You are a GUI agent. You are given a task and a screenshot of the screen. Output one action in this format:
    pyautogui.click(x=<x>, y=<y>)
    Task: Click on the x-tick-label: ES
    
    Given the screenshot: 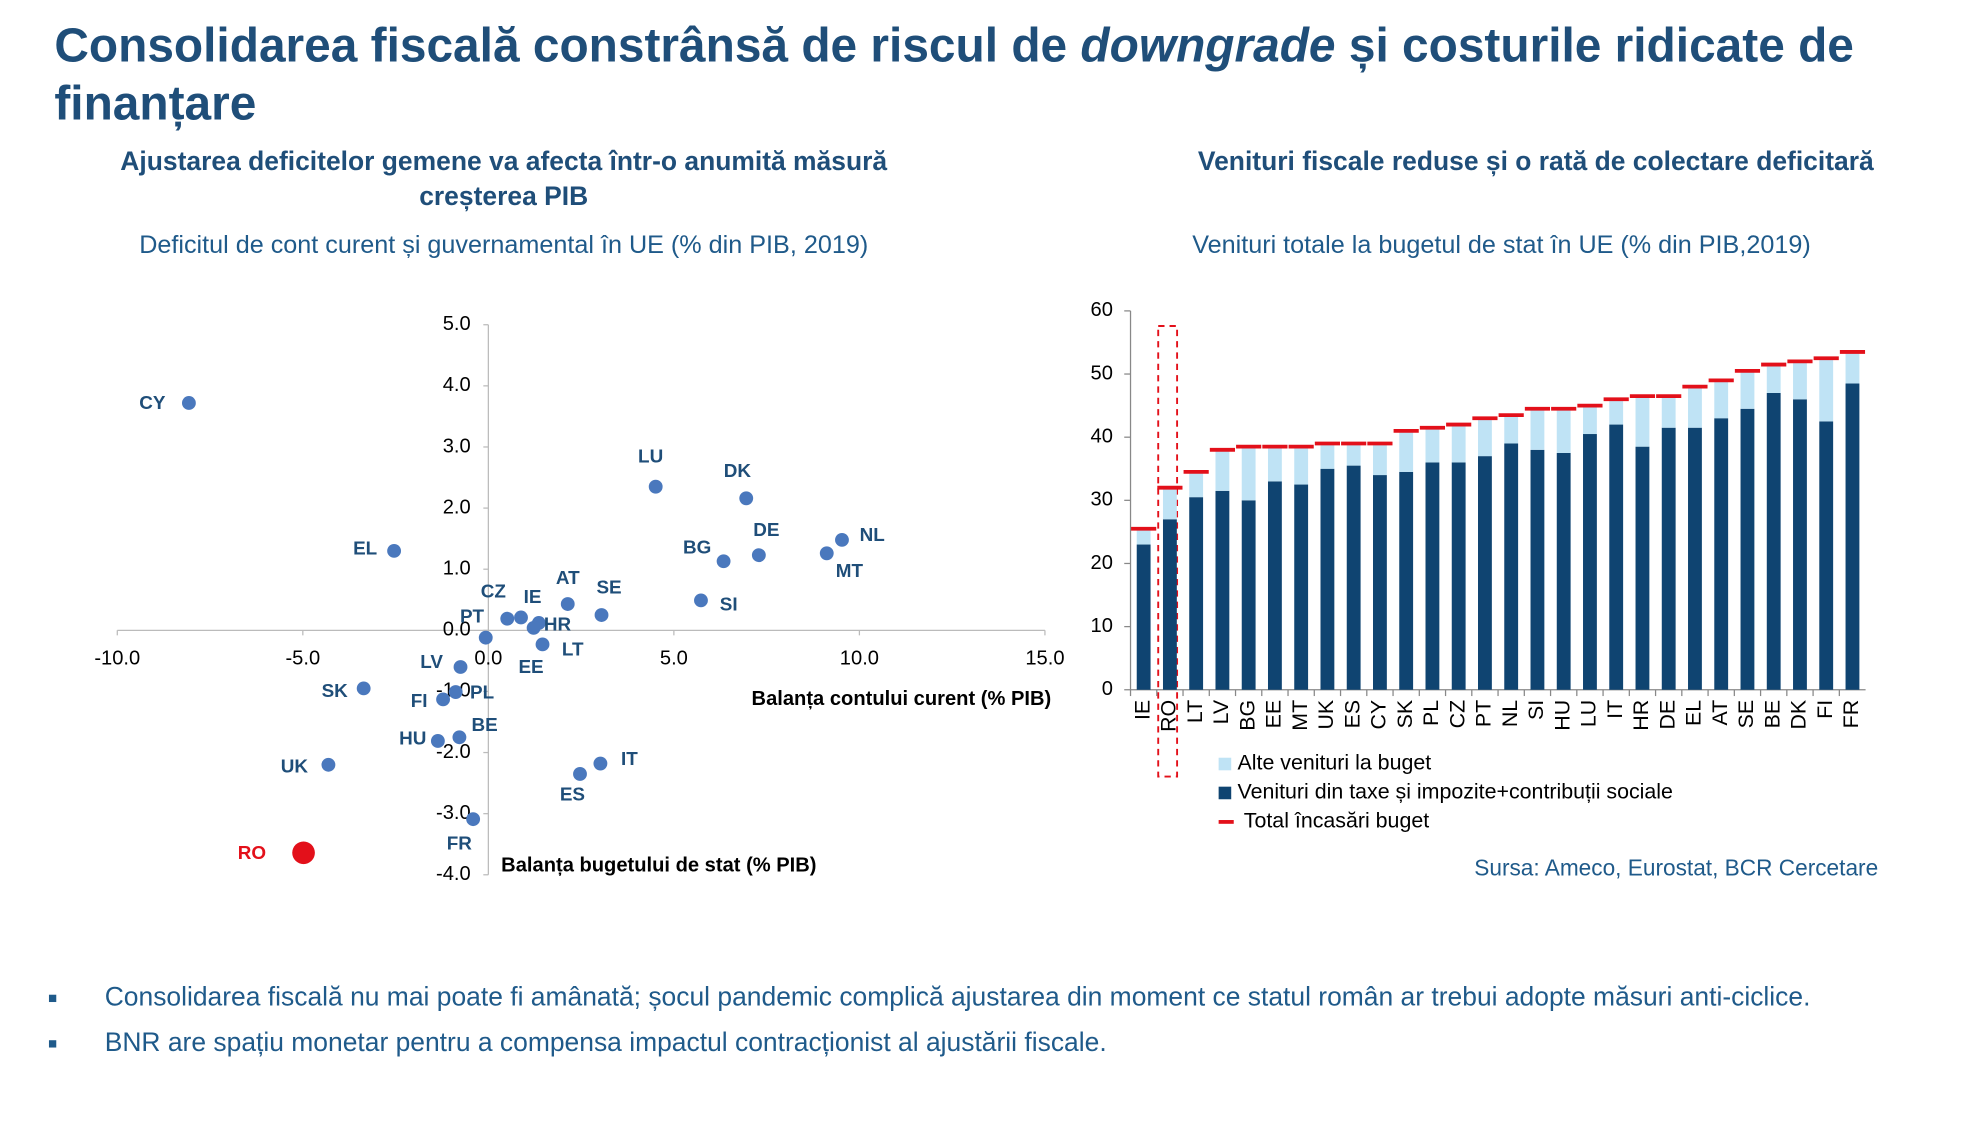 What is the action you would take?
    pyautogui.click(x=1352, y=714)
    